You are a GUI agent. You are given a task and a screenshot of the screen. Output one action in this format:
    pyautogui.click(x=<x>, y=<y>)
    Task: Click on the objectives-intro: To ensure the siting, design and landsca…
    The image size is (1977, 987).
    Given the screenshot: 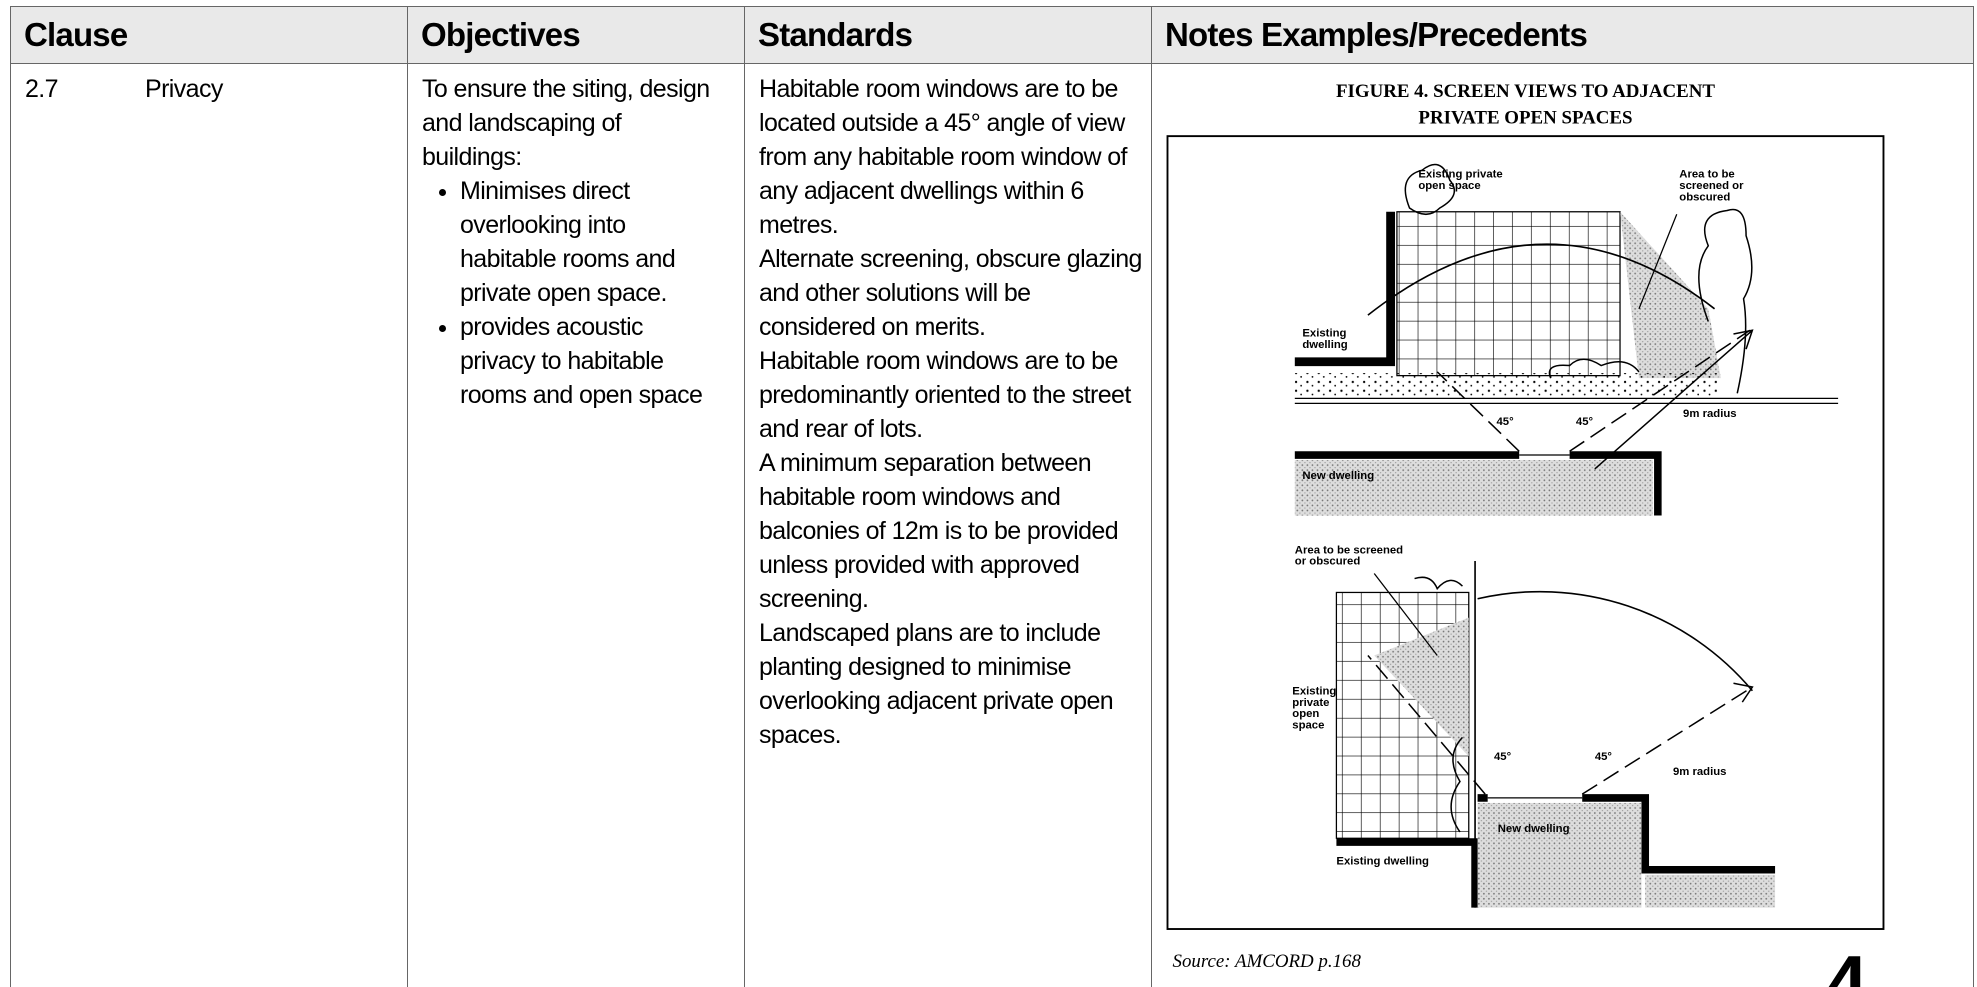 What is the action you would take?
    pyautogui.click(x=566, y=123)
    